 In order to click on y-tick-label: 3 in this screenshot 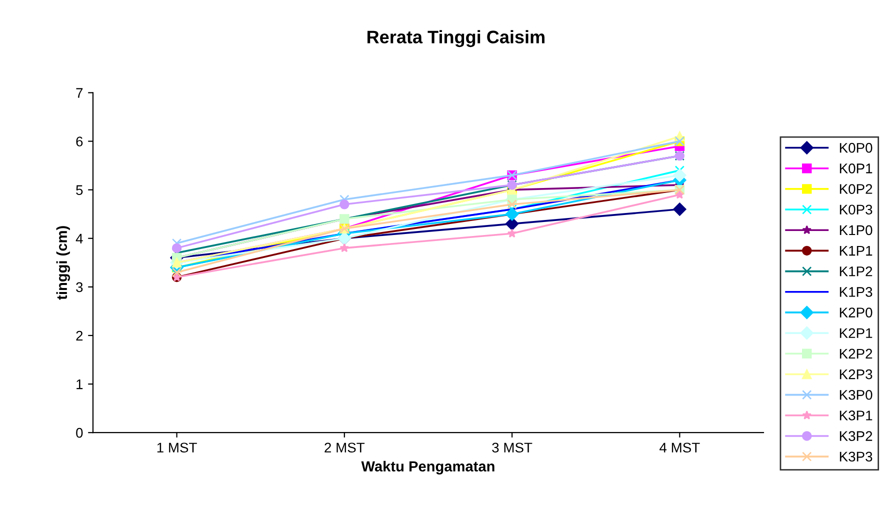, I will do `click(79, 287)`.